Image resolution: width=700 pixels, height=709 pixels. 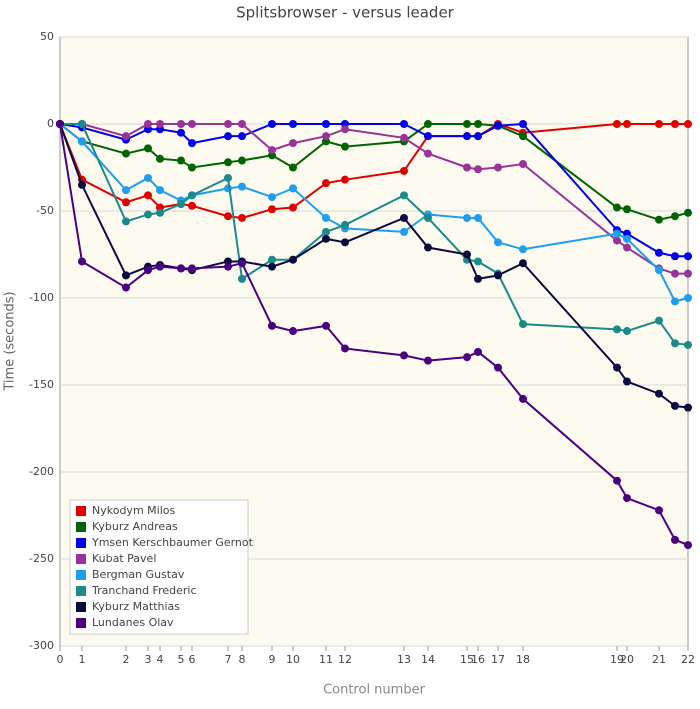 What do you see at coordinates (41, 297) in the screenshot?
I see `y-tick-label: -100` at bounding box center [41, 297].